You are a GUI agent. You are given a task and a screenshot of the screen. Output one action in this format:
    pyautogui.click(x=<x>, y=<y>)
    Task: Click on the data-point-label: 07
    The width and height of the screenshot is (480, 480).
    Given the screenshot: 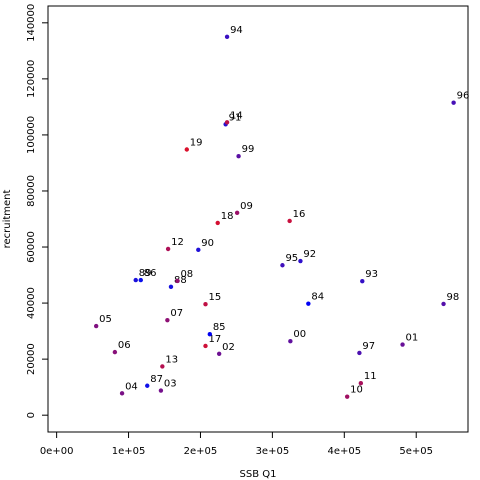 What is the action you would take?
    pyautogui.click(x=176, y=313)
    